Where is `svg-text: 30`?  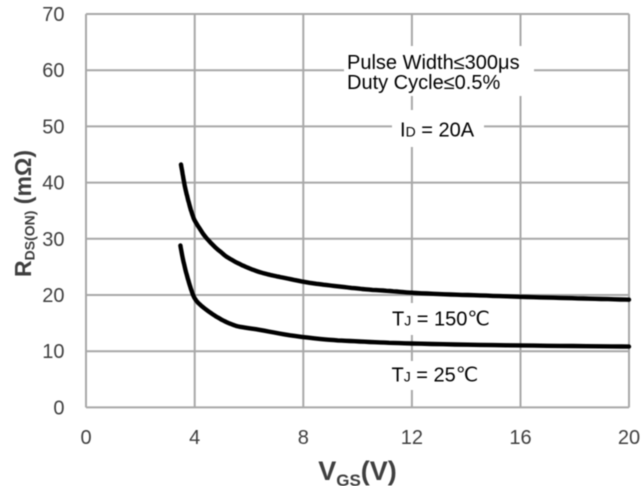
svg-text: 30 is located at coordinates (53, 240).